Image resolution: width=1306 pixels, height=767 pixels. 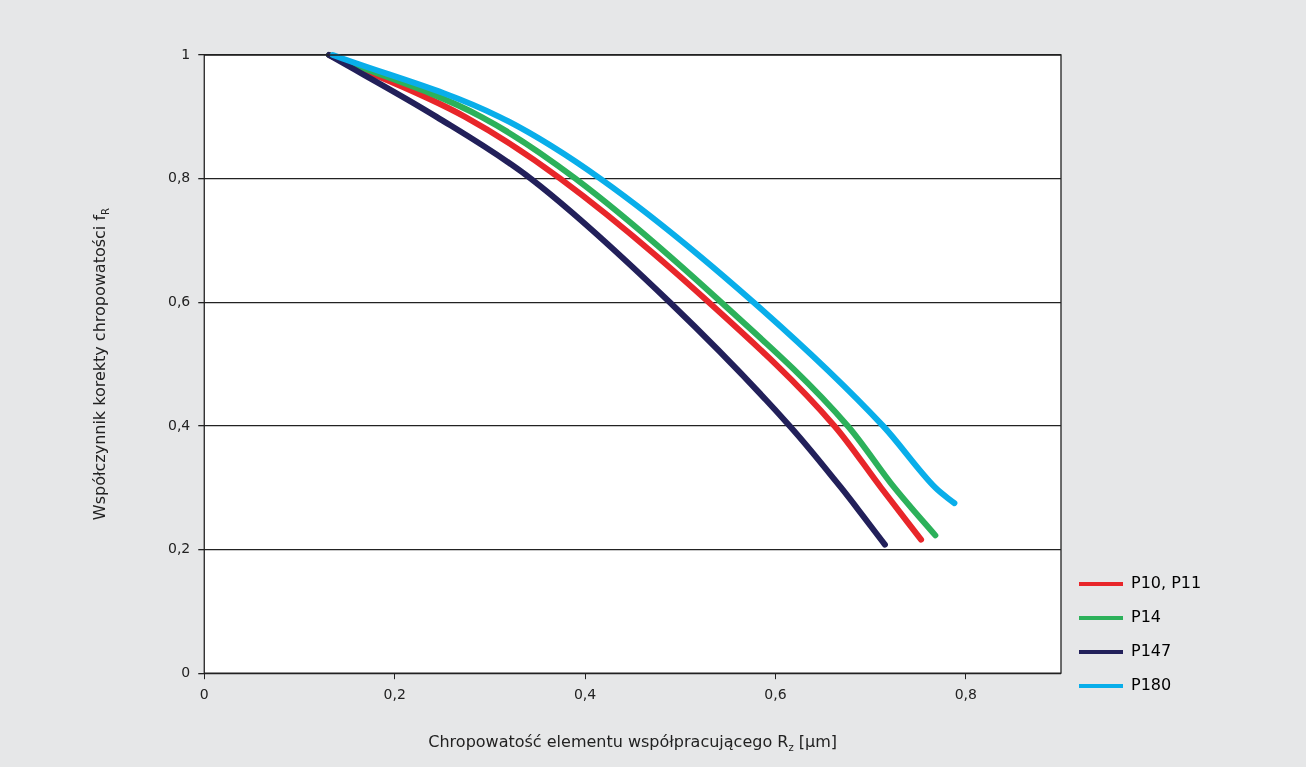 I want to click on y-tick-label: 0,8, so click(x=179, y=177).